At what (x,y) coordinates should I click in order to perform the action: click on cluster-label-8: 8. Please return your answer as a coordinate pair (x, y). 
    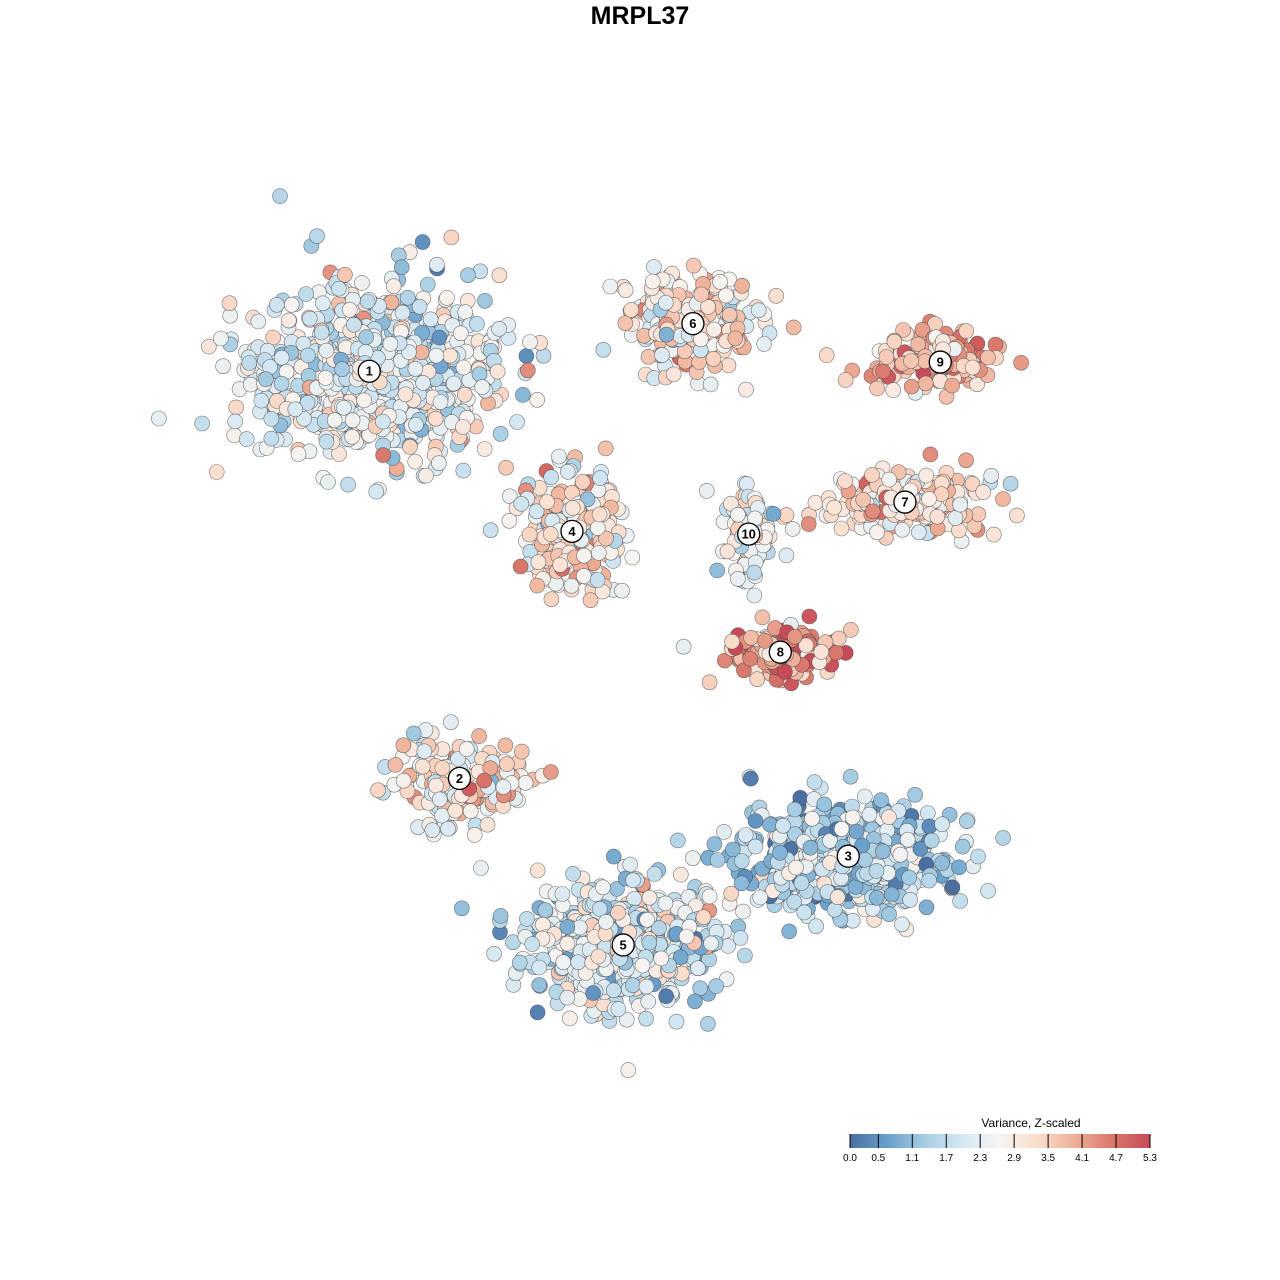
    Looking at the image, I should click on (780, 652).